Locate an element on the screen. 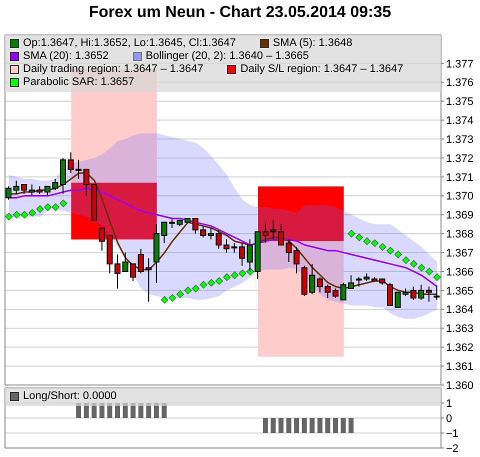 The image size is (480, 457). y-tick-label: 1.369 is located at coordinates (460, 216).